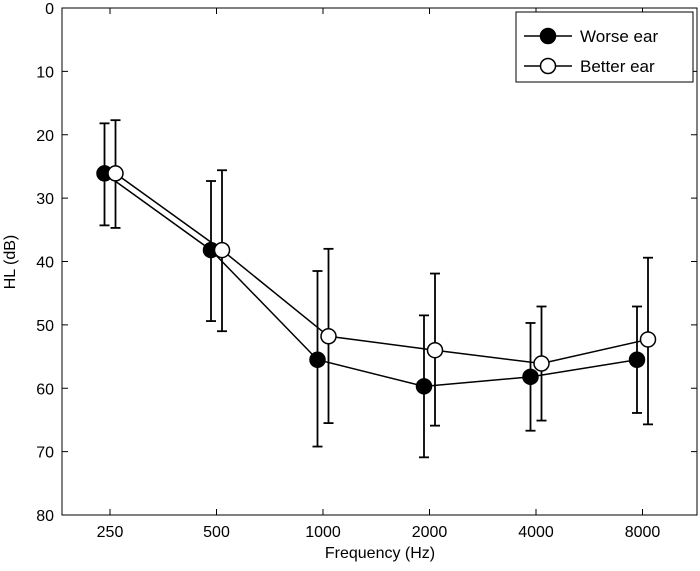 This screenshot has width=700, height=571. I want to click on legend-marker-better, so click(548, 66).